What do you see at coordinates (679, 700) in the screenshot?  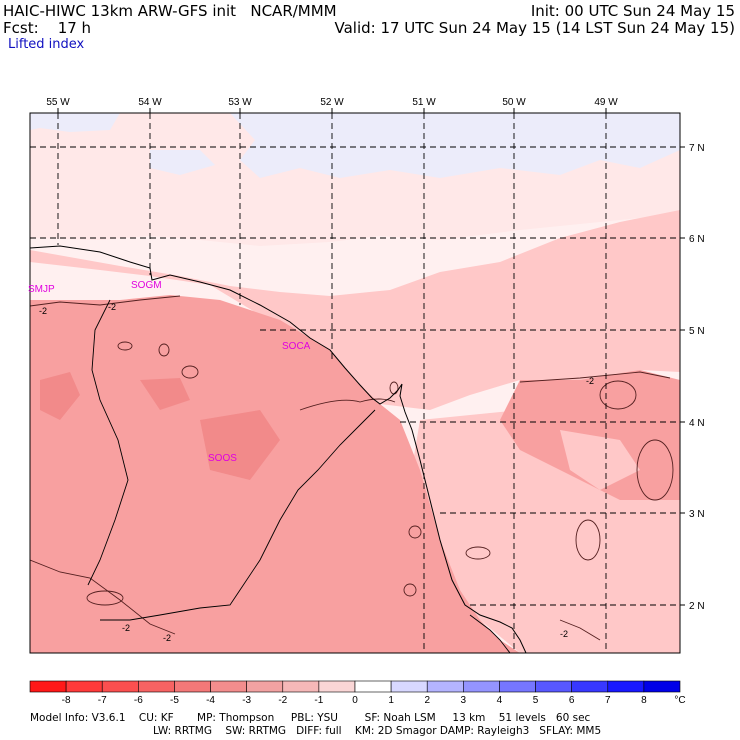 I see `colorbar-unit: °C` at bounding box center [679, 700].